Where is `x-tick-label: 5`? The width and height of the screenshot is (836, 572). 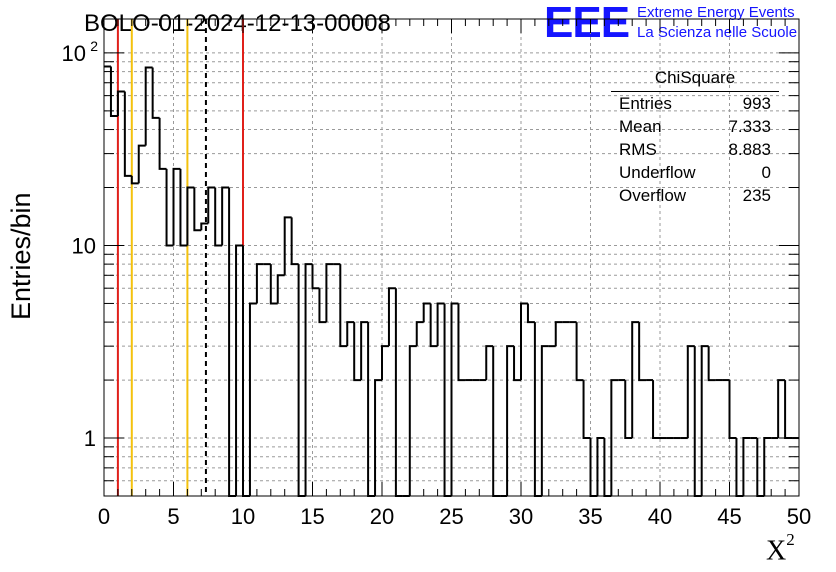 x-tick-label: 5 is located at coordinates (173, 516).